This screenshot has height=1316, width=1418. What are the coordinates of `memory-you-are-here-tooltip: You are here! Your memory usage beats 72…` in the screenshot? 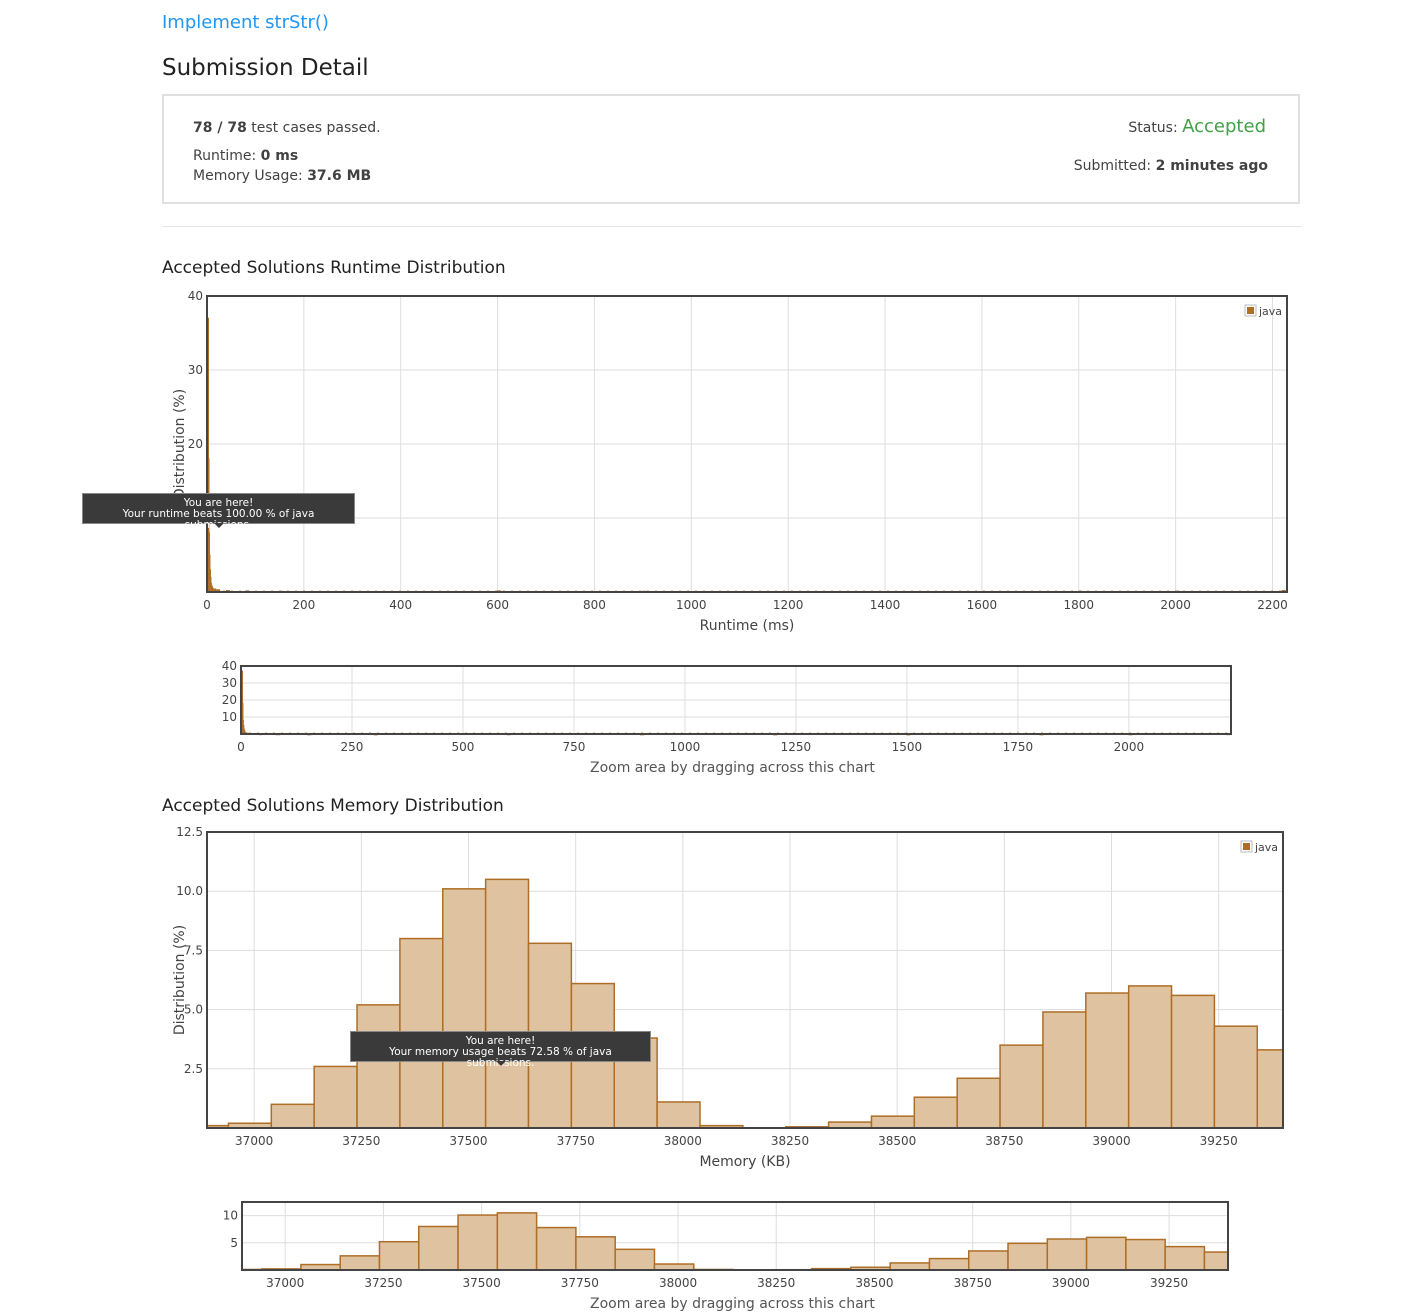 It's located at (500, 1050).